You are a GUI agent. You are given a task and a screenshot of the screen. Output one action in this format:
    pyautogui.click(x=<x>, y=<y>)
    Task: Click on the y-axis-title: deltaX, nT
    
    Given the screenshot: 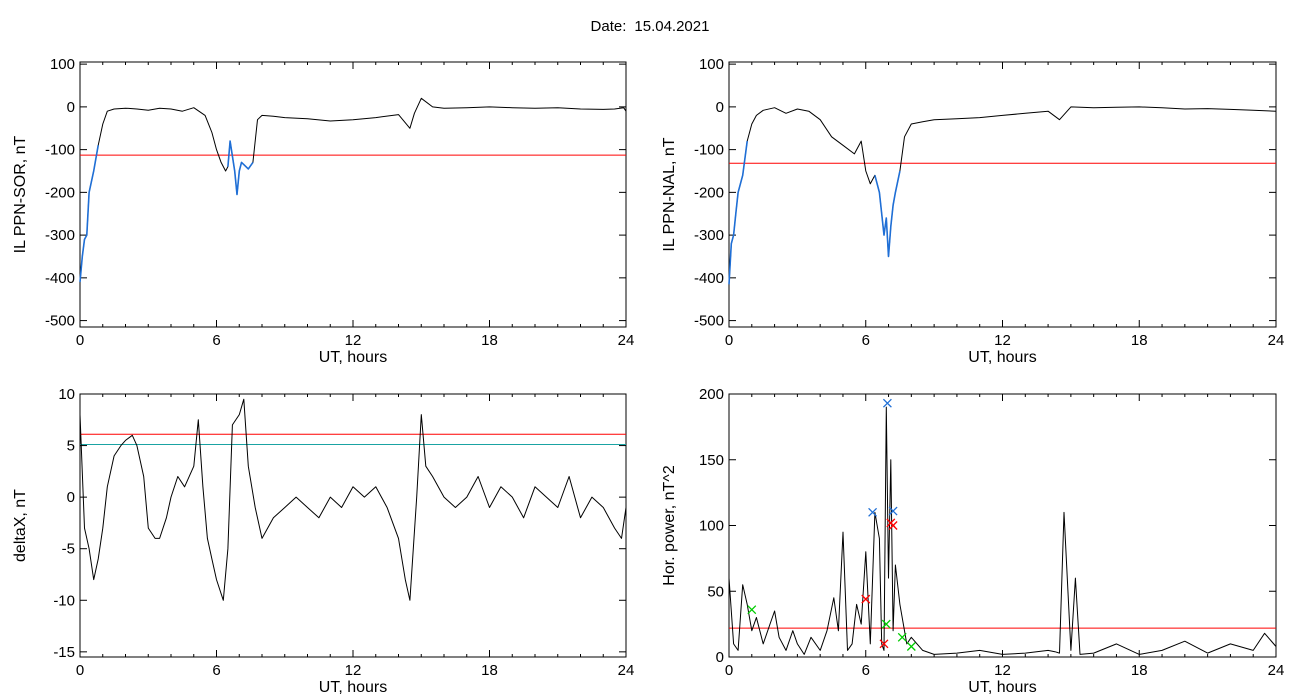 What is the action you would take?
    pyautogui.click(x=20, y=525)
    